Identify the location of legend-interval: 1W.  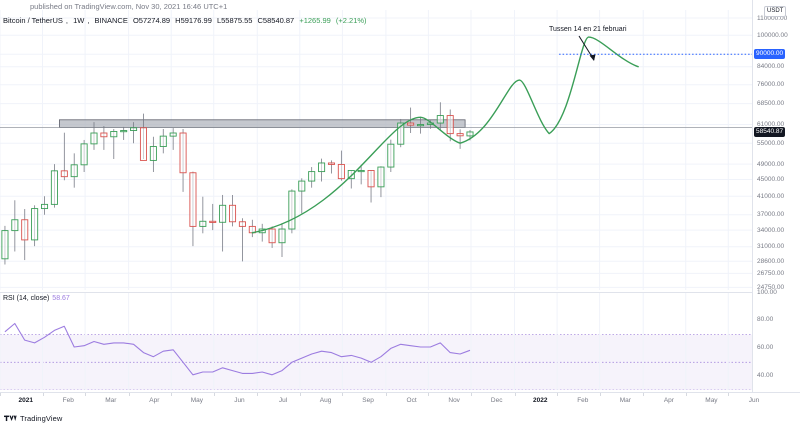
(79, 20).